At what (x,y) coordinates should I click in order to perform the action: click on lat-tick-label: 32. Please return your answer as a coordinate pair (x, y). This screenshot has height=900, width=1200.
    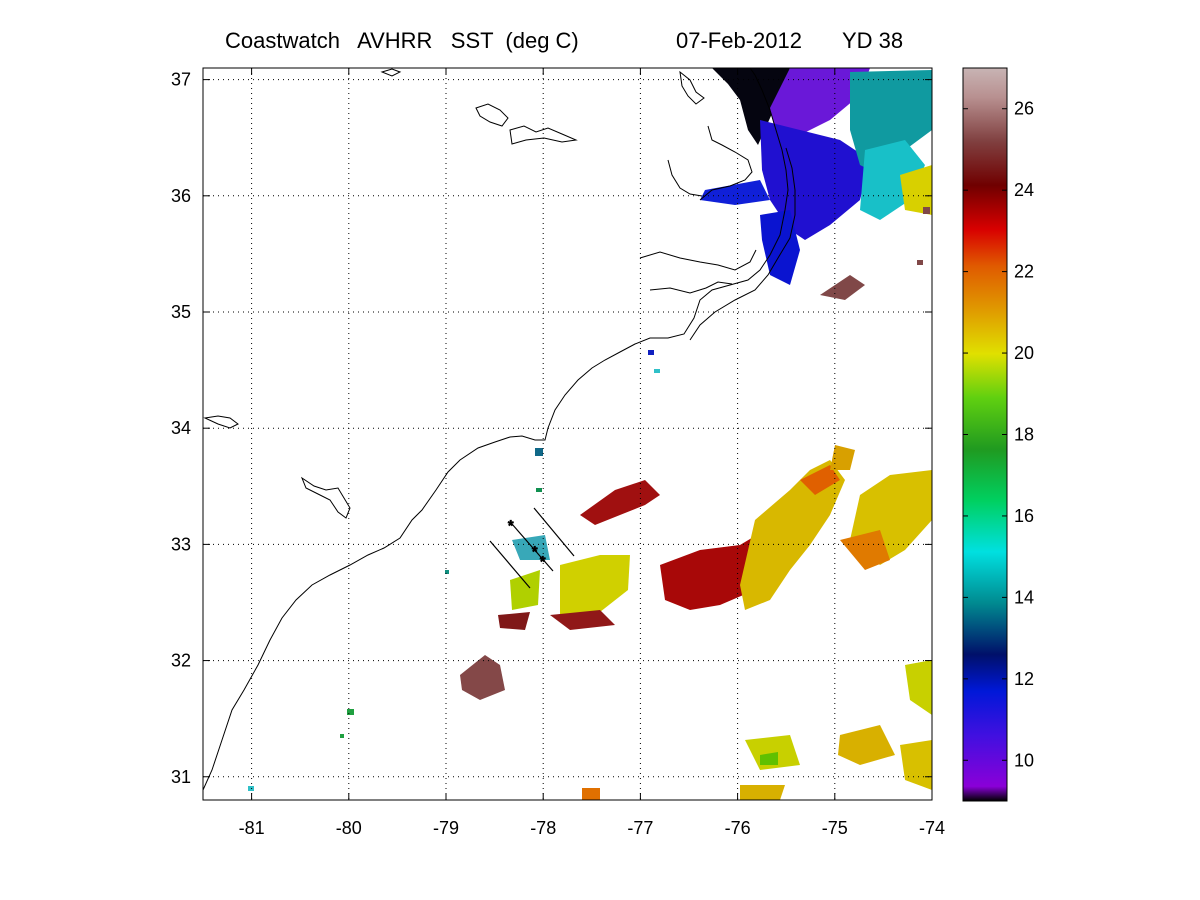
    Looking at the image, I should click on (181, 661).